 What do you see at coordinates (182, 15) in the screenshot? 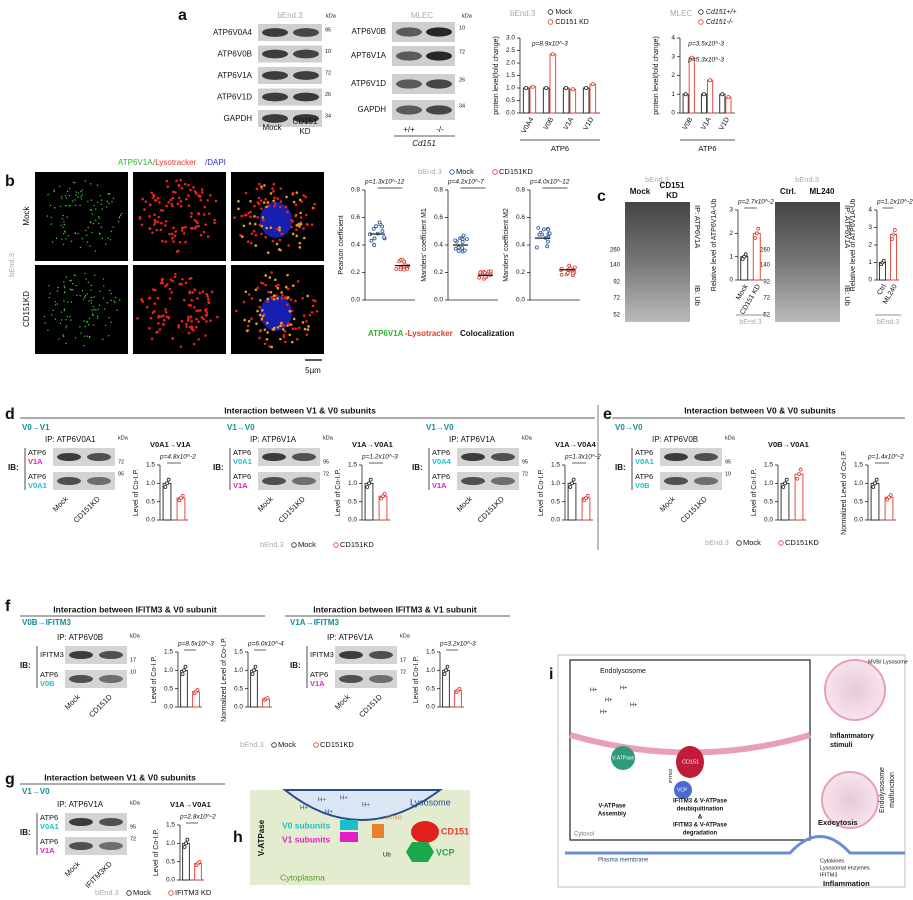
I see `panel-label: a` at bounding box center [182, 15].